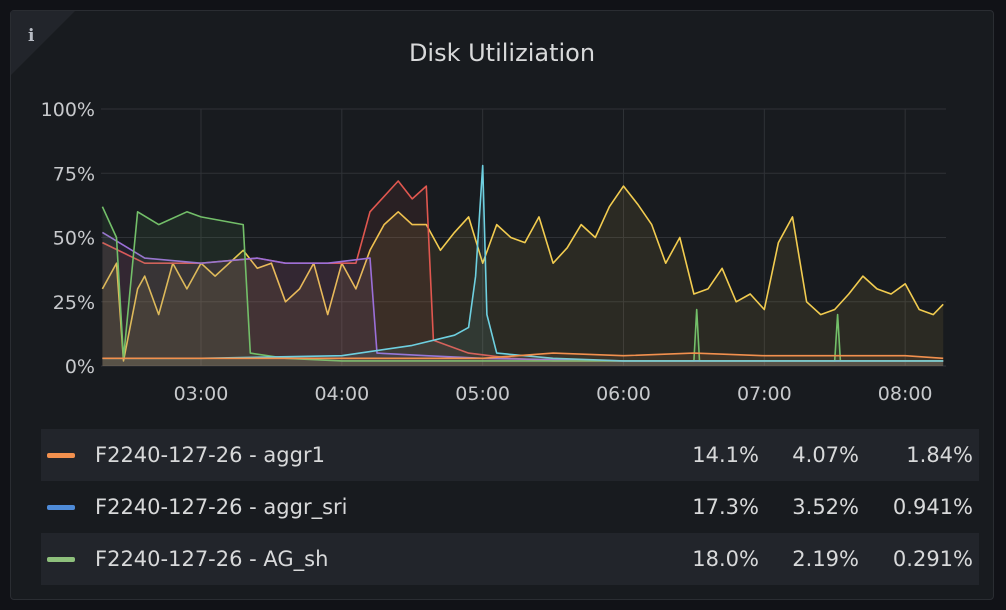 The width and height of the screenshot is (1006, 610). What do you see at coordinates (725, 455) in the screenshot?
I see `legend-value-max: 14.1%` at bounding box center [725, 455].